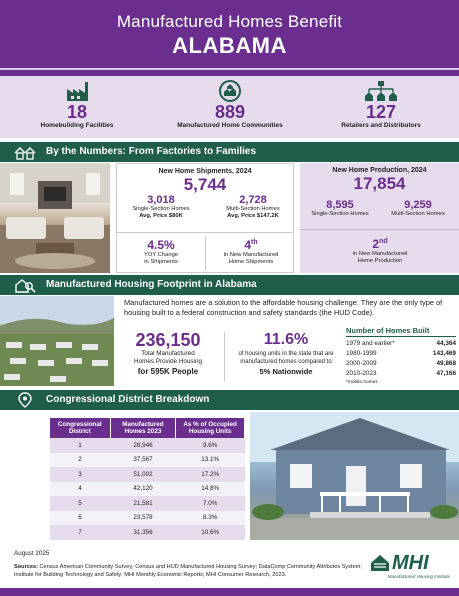 The height and width of the screenshot is (596, 459). I want to click on section-header-districts: Congressional District Breakdown, so click(229, 400).